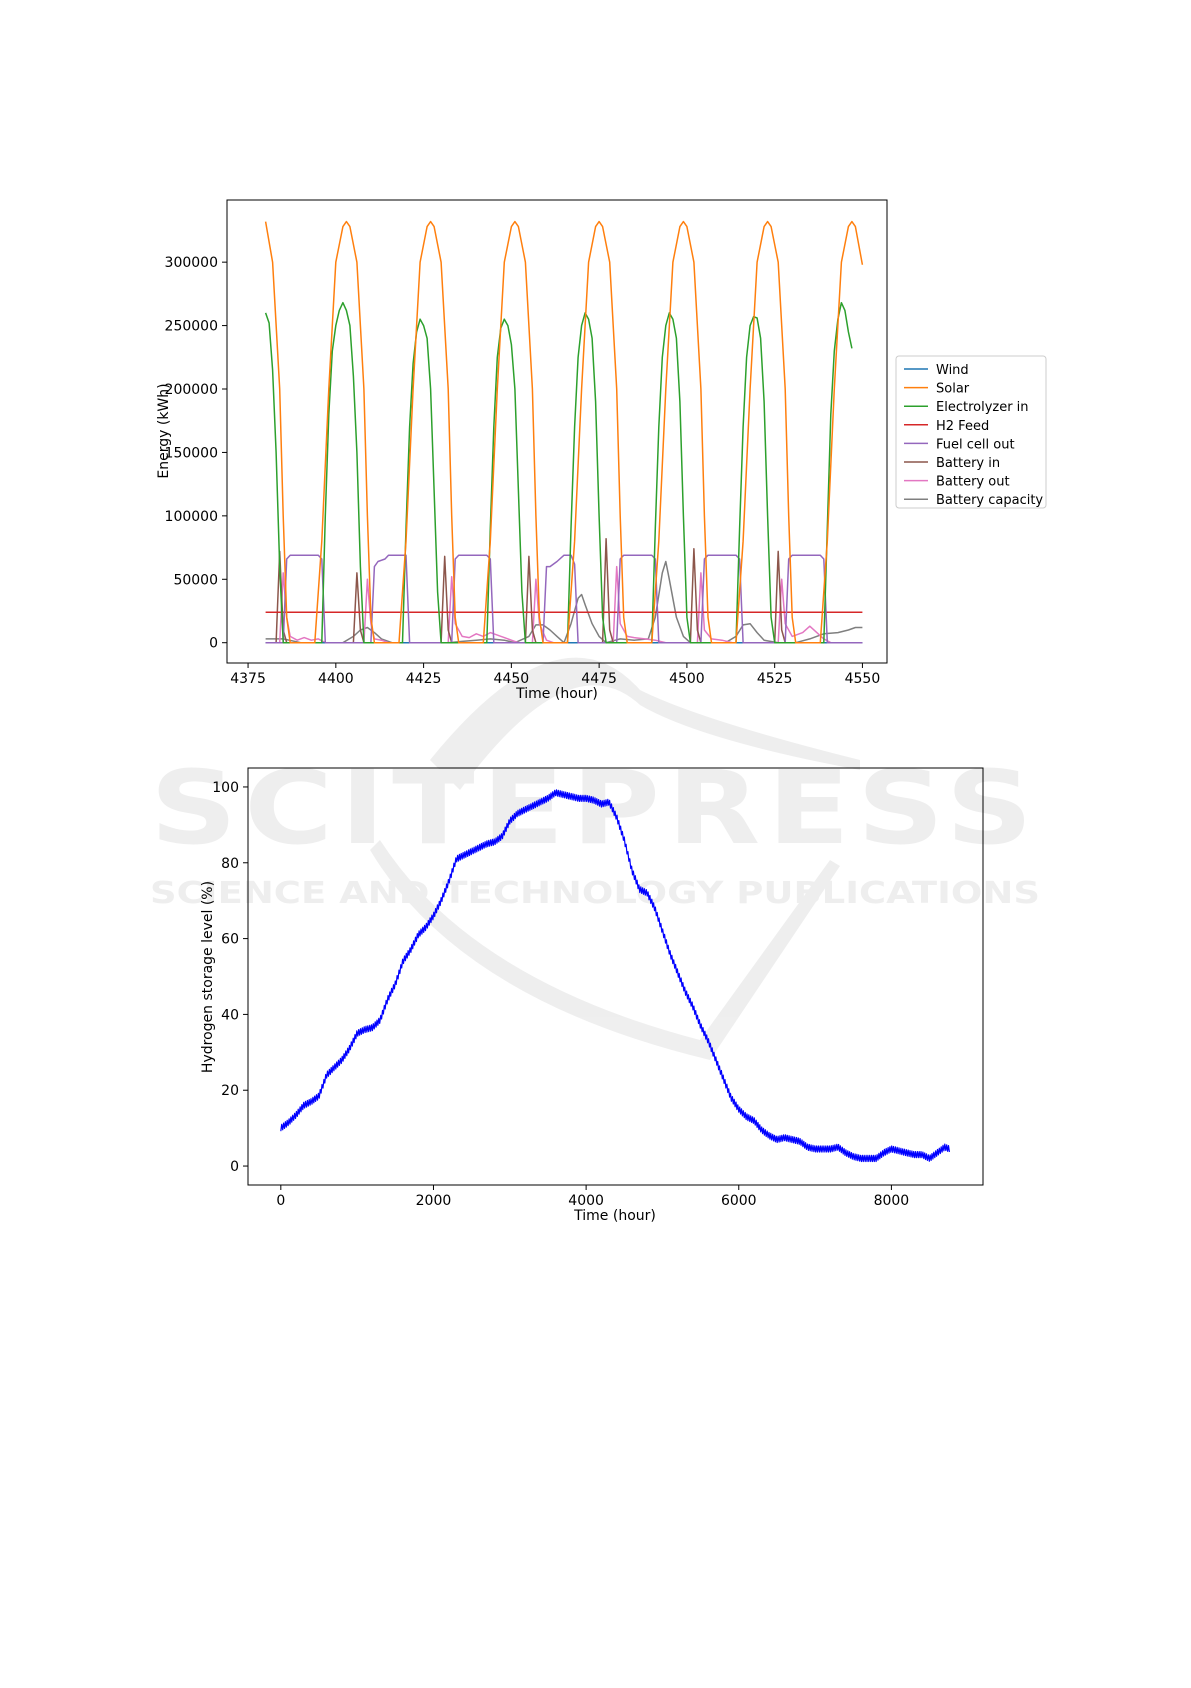 The height and width of the screenshot is (1688, 1191). I want to click on watermark-check-shape, so click(605, 950).